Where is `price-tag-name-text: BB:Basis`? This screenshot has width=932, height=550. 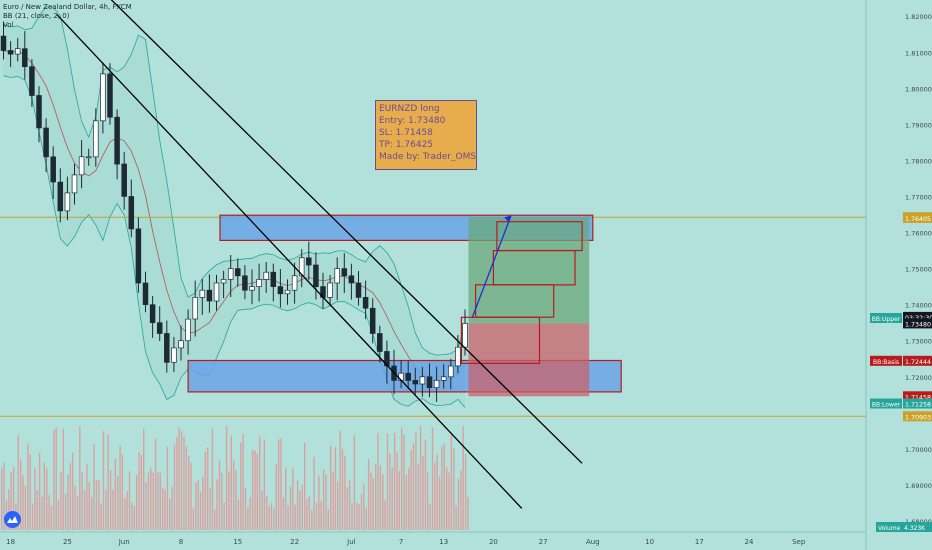
price-tag-name-text: BB:Basis is located at coordinates (886, 362).